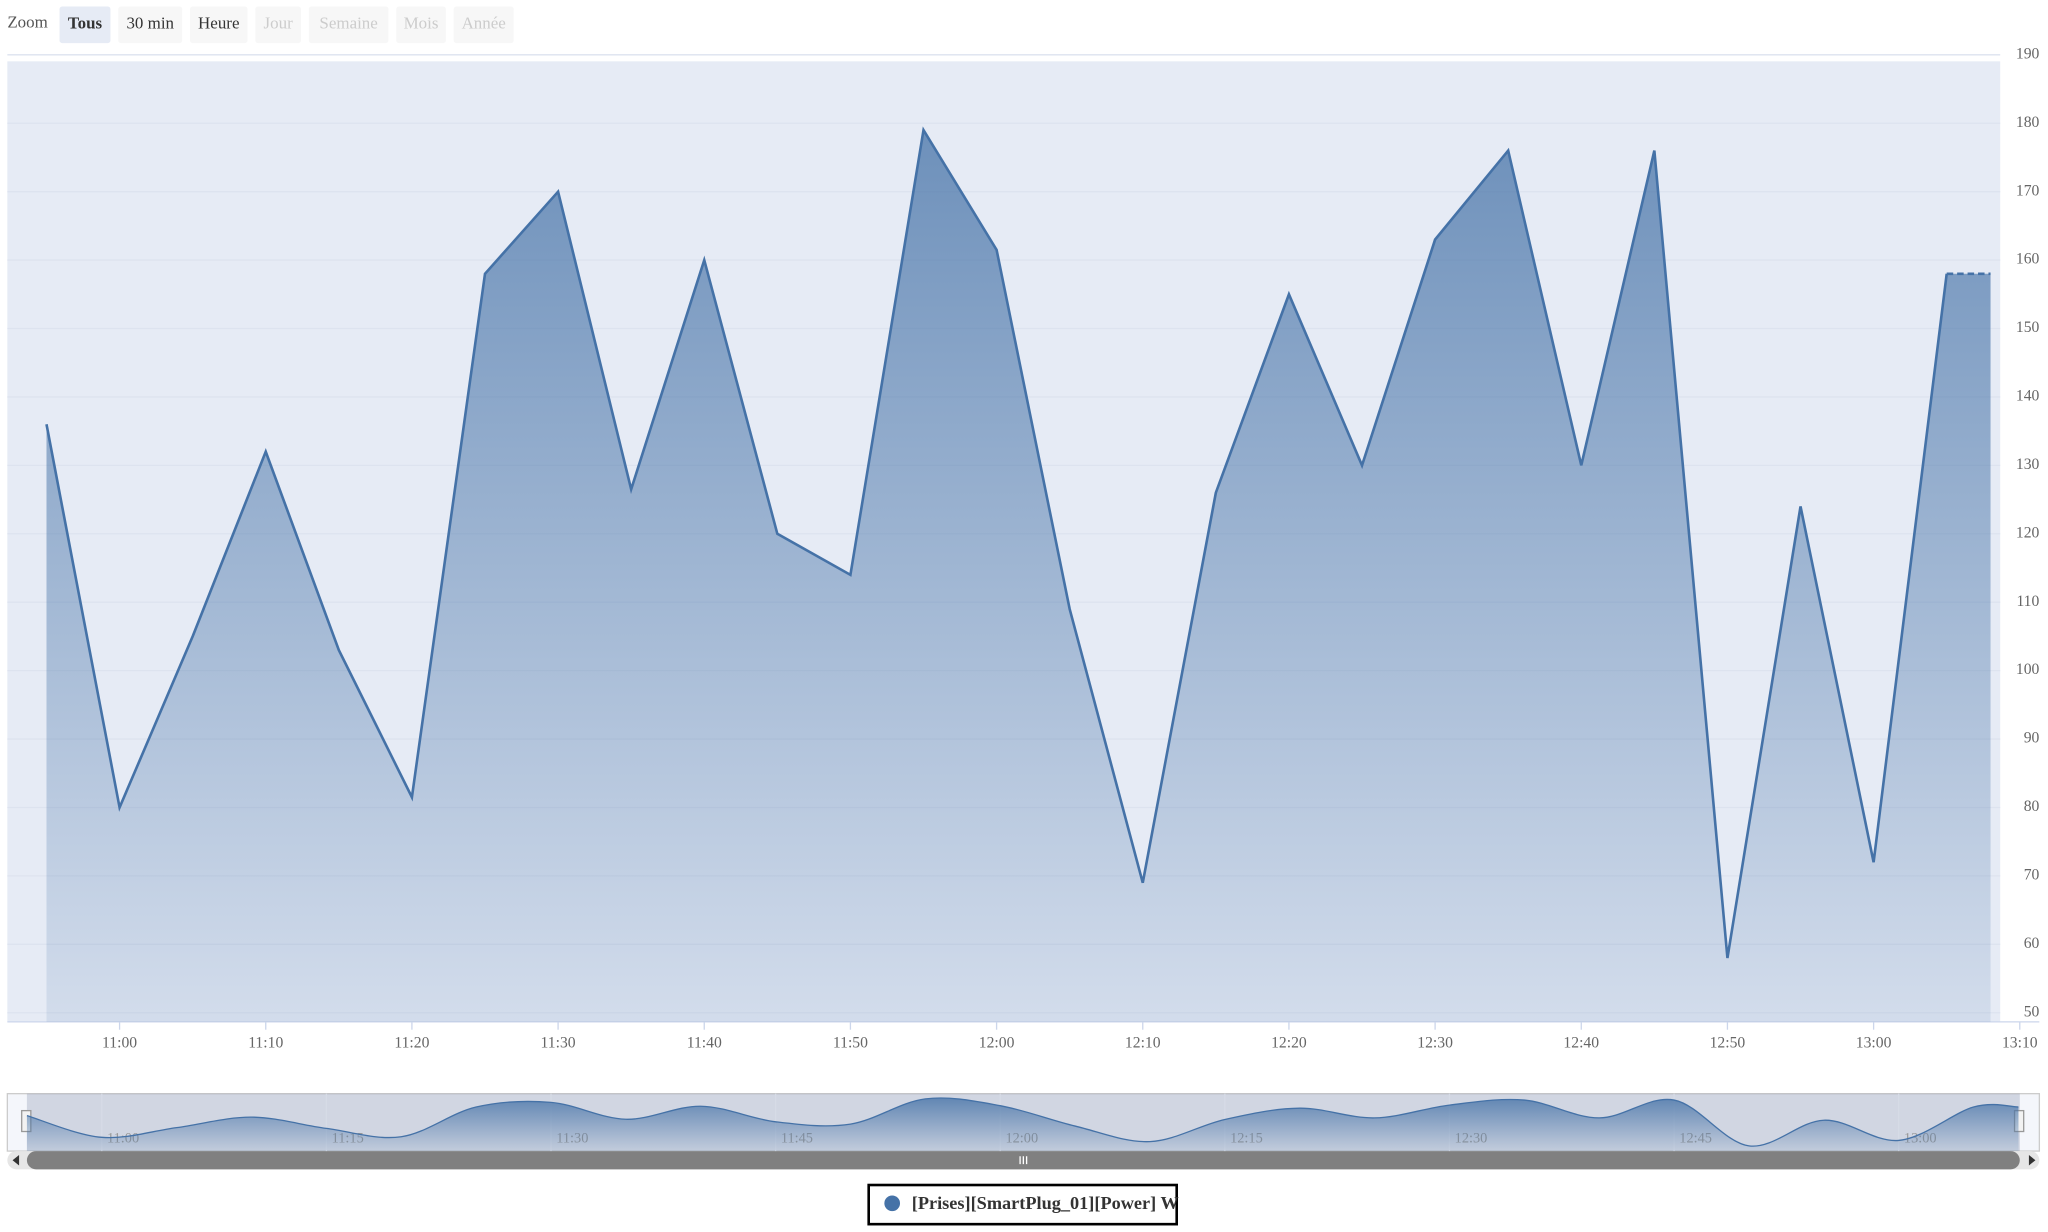  I want to click on zoom-button-label: Semaine, so click(348, 23).